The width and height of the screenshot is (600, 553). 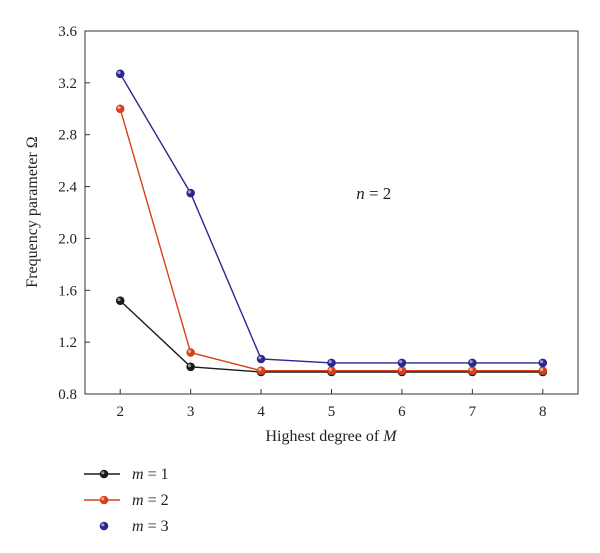 I want to click on legend-label: m = 2, so click(x=150, y=500).